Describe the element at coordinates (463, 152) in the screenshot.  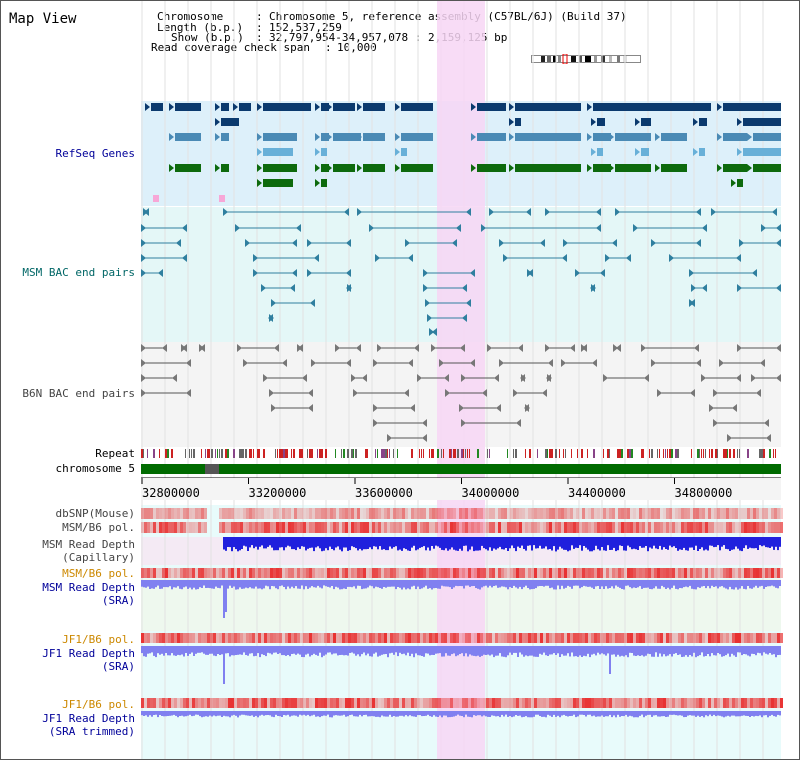
I see `refseq-track` at that location.